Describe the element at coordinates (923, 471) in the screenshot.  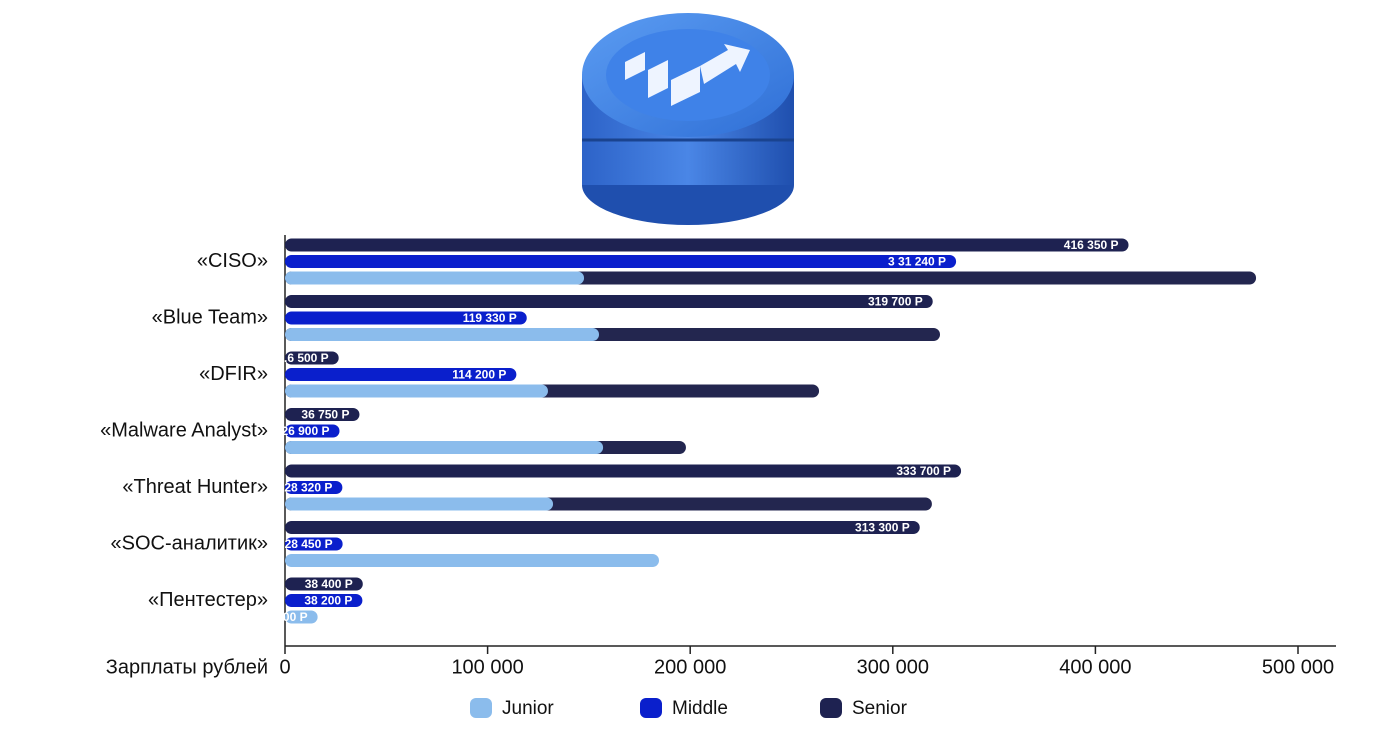
I see `data-label: 333 700 Р` at that location.